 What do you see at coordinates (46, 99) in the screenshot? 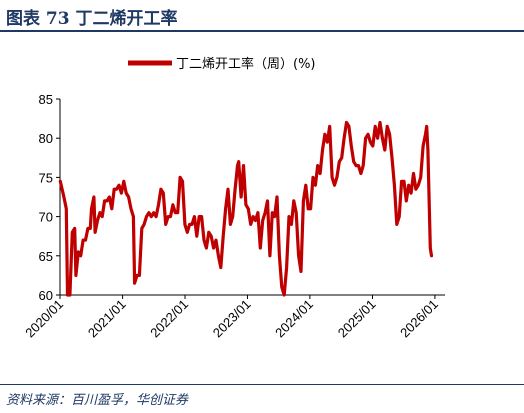
I see `y-tick-label: 85` at bounding box center [46, 99].